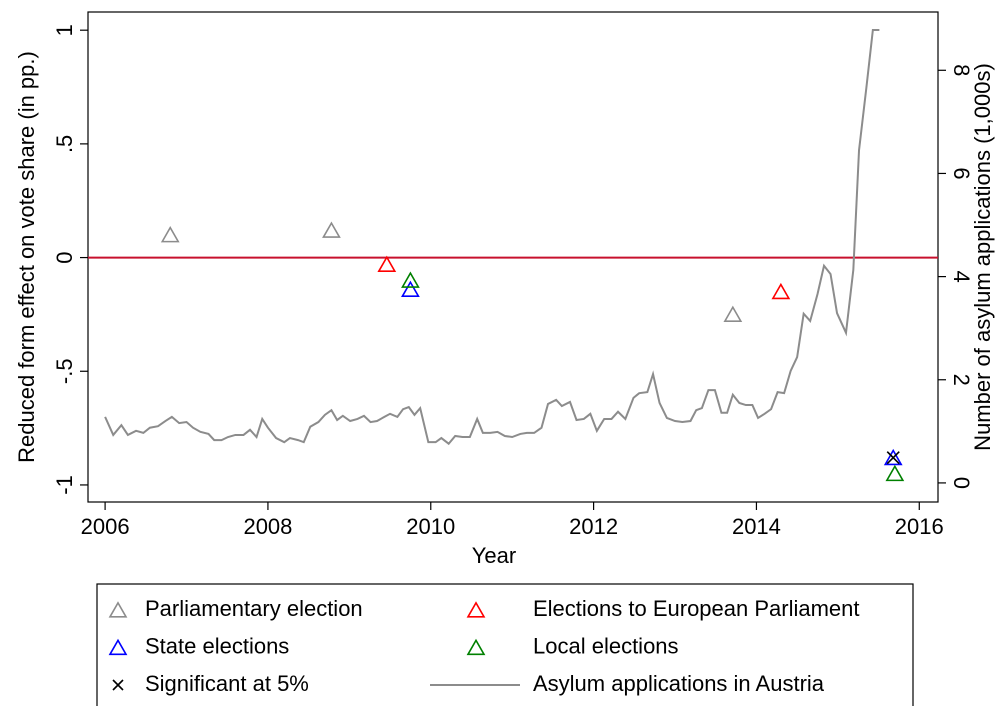 The height and width of the screenshot is (706, 998). Describe the element at coordinates (227, 683) in the screenshot. I see `legend-label: Significant at 5%` at that location.